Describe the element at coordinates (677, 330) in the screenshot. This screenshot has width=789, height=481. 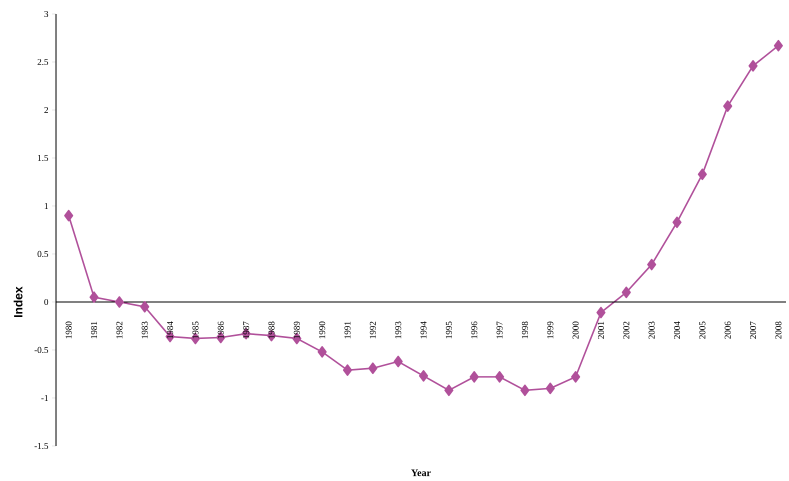
I see `x-tick-label: 2004` at that location.